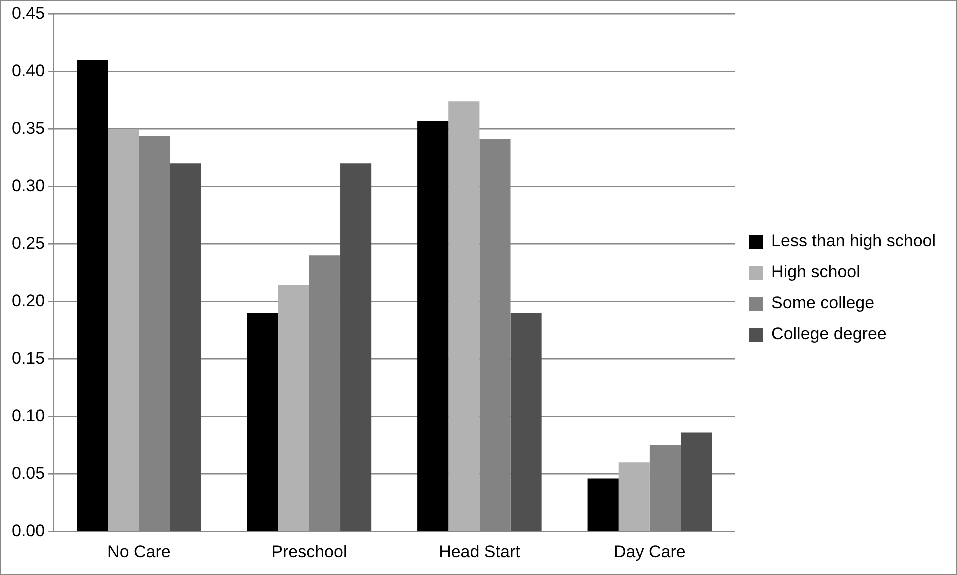 This screenshot has width=957, height=575. What do you see at coordinates (816, 272) in the screenshot?
I see `legend-label: High school` at bounding box center [816, 272].